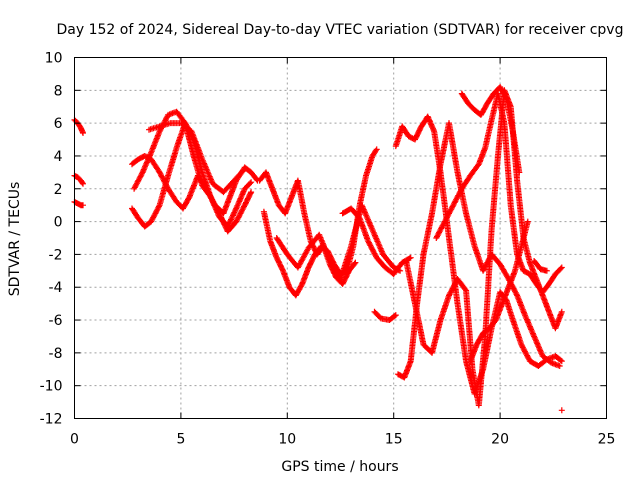  Describe the element at coordinates (339, 467) in the screenshot. I see `x-axis-label: GPS time / hours` at that location.